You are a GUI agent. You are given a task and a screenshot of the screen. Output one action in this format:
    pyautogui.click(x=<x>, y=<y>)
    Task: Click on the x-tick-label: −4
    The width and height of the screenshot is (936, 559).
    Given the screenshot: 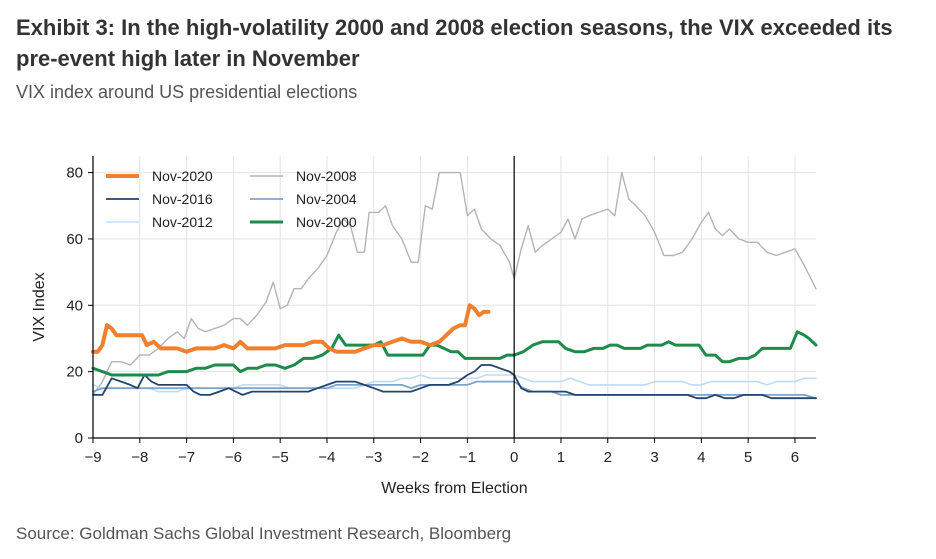 What is the action you would take?
    pyautogui.click(x=326, y=457)
    